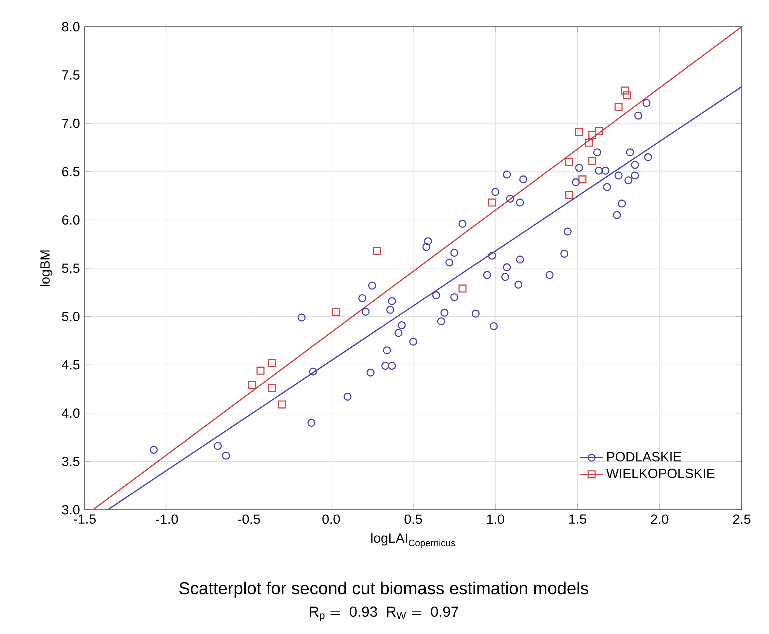  What do you see at coordinates (660, 519) in the screenshot?
I see `x-tick-label: 2.0` at bounding box center [660, 519].